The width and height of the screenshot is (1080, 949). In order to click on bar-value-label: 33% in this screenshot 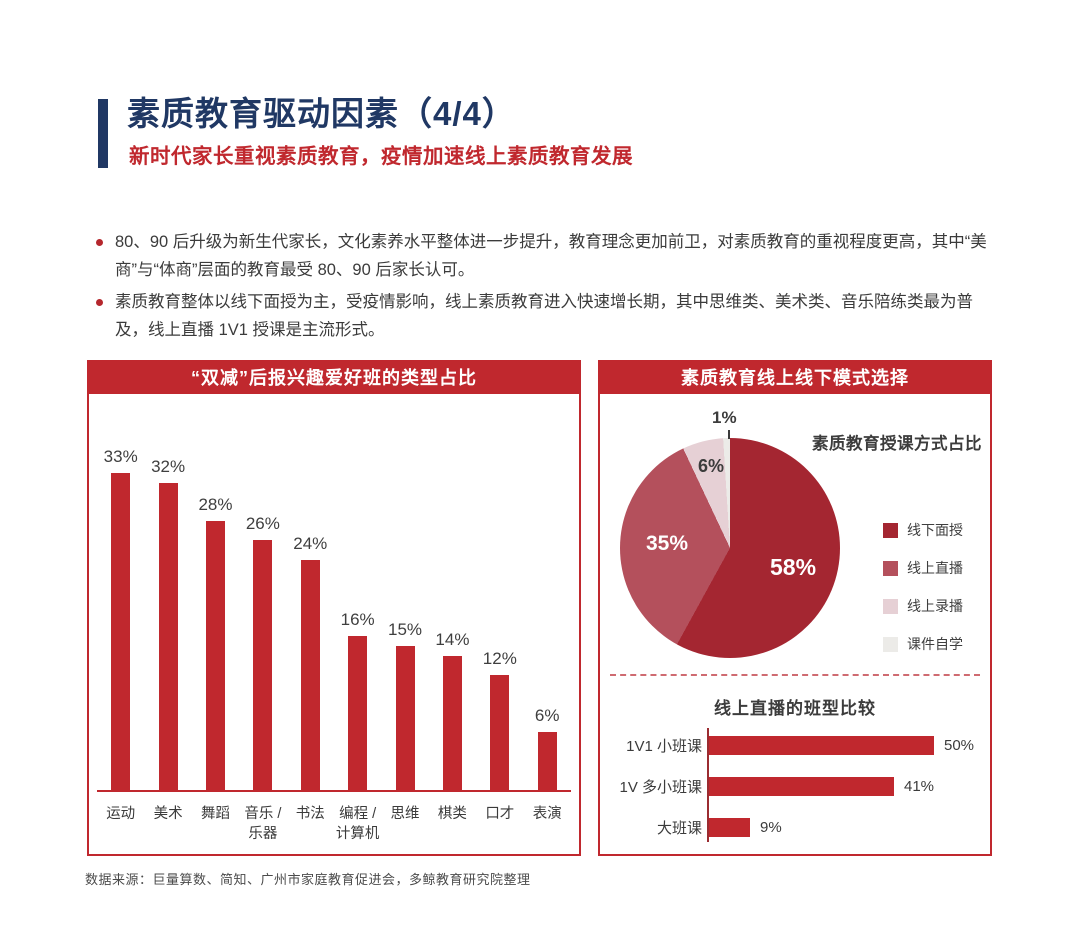, I will do `click(120, 456)`.